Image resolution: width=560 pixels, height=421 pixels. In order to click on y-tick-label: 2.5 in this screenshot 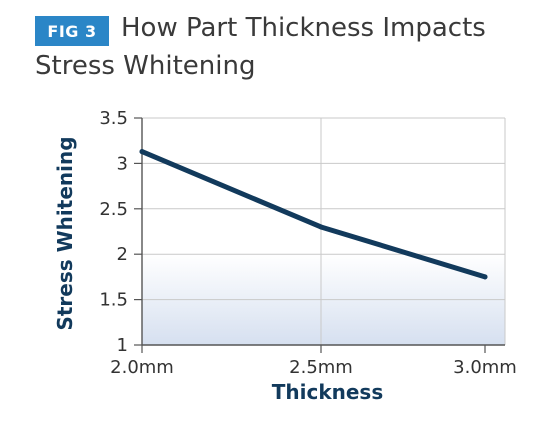, I will do `click(113, 209)`.